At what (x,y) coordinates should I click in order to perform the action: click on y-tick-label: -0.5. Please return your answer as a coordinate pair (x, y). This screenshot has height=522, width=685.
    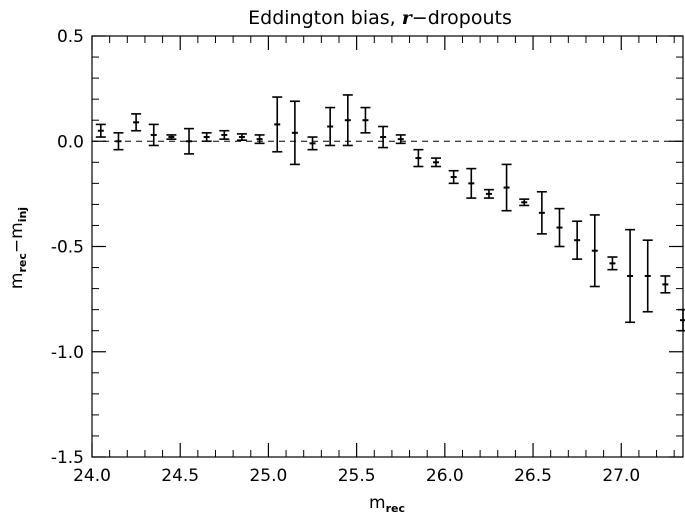
    Looking at the image, I should click on (67, 248).